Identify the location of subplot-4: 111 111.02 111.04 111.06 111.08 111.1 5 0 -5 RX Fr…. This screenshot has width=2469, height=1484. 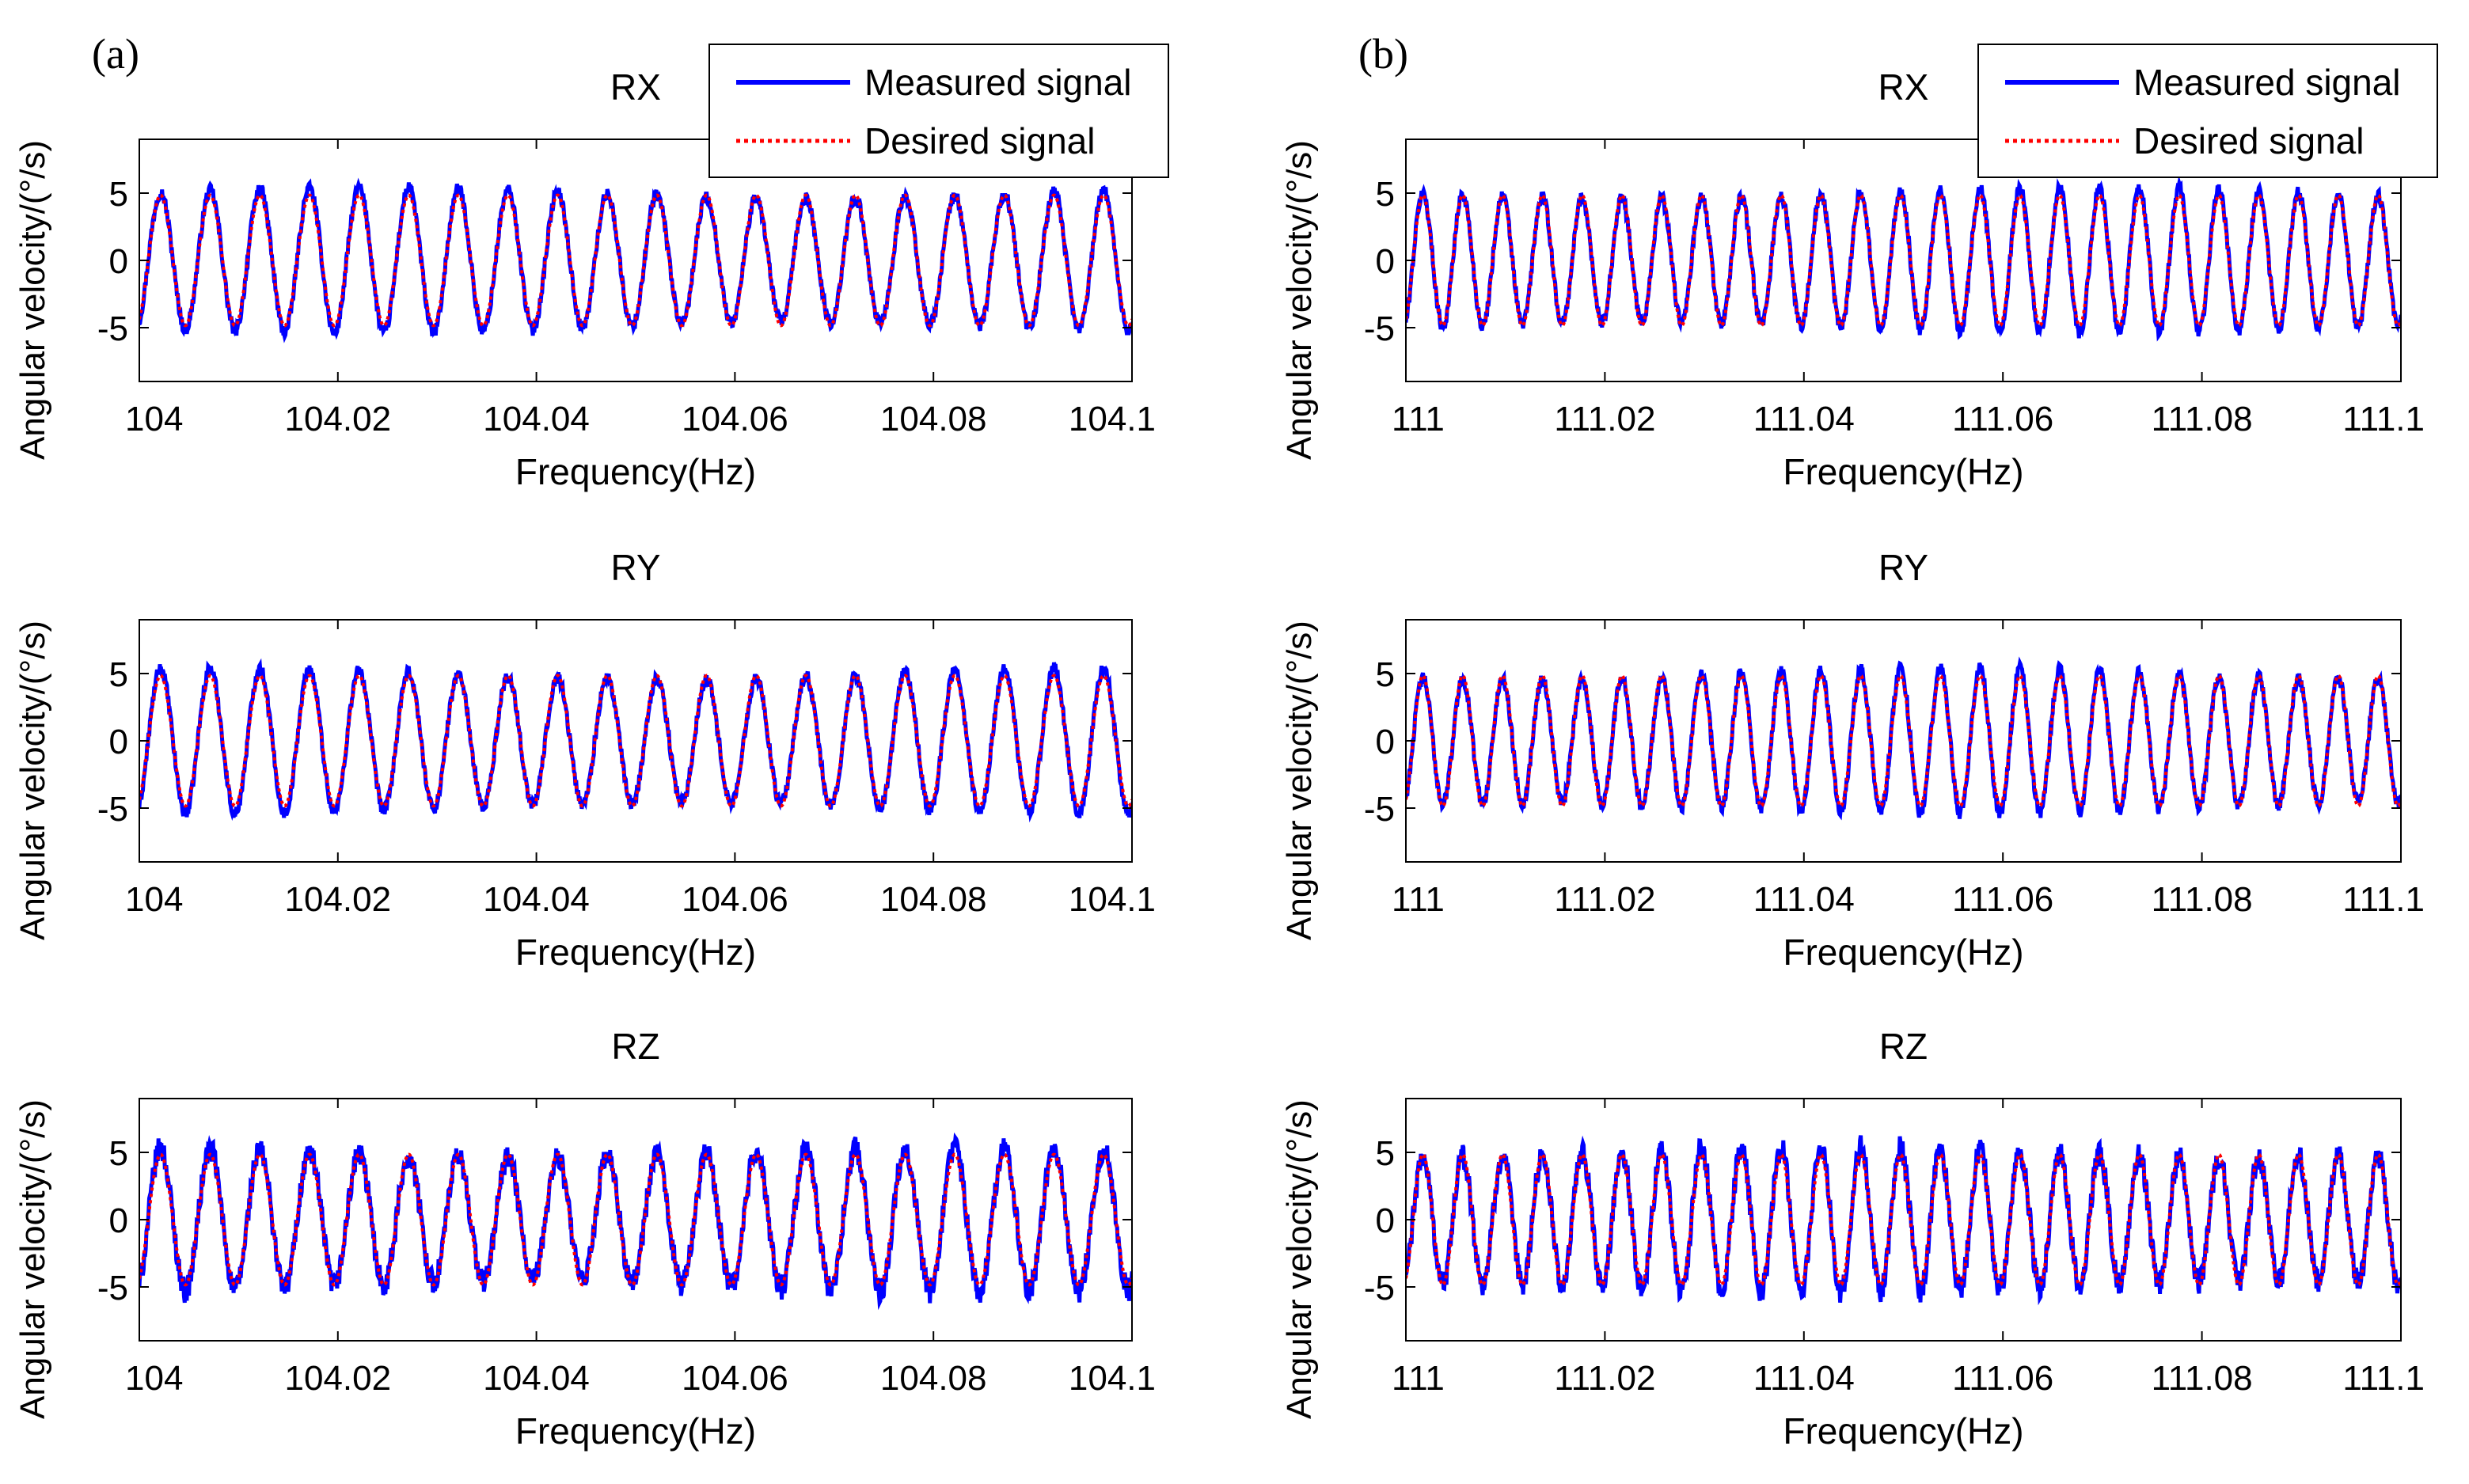
(1859, 261).